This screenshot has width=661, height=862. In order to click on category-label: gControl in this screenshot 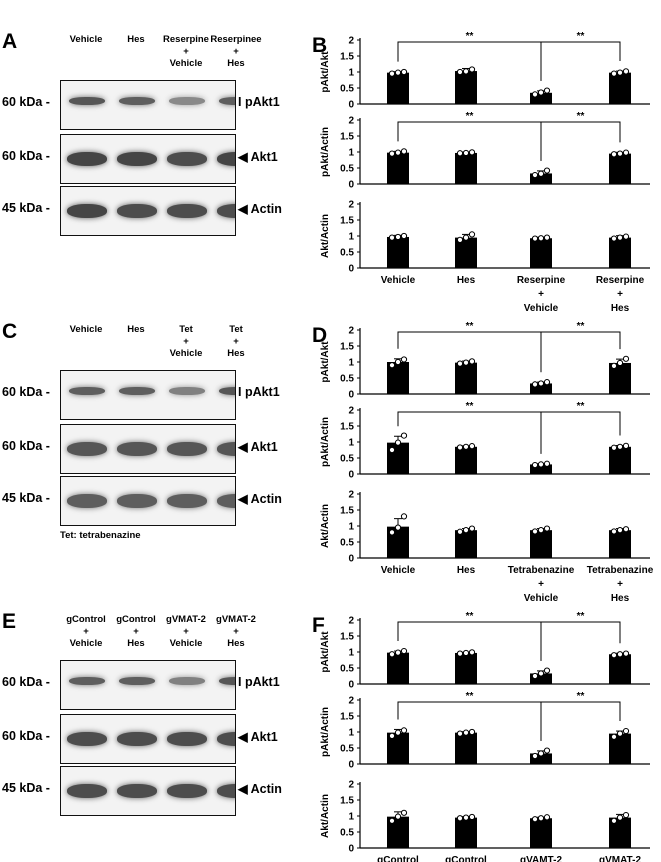, I will do `click(398, 858)`.